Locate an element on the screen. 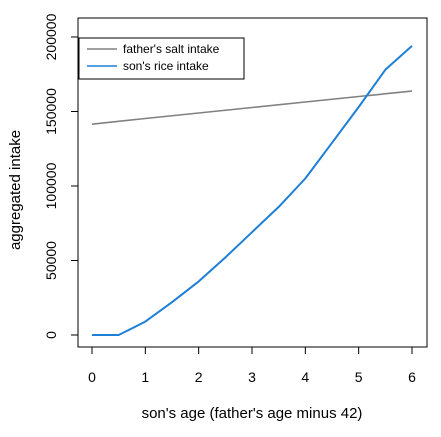  y-axis: 0 50000 100000 150000 200000 is located at coordinates (60, 176).